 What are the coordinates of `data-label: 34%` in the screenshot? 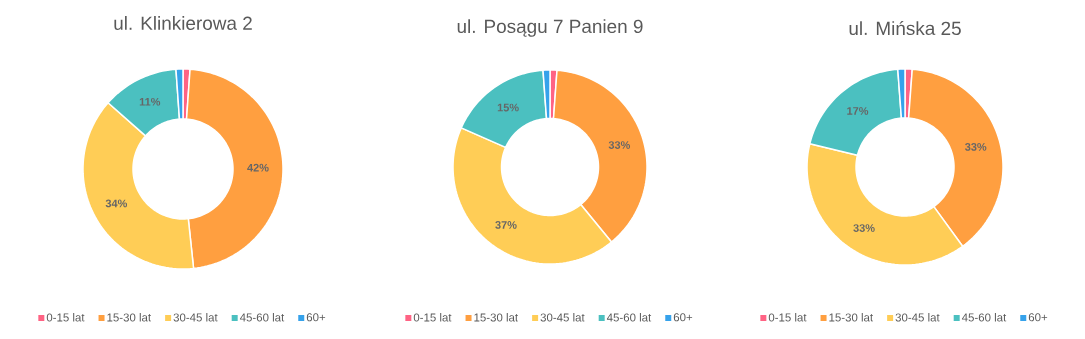 It's located at (116, 203).